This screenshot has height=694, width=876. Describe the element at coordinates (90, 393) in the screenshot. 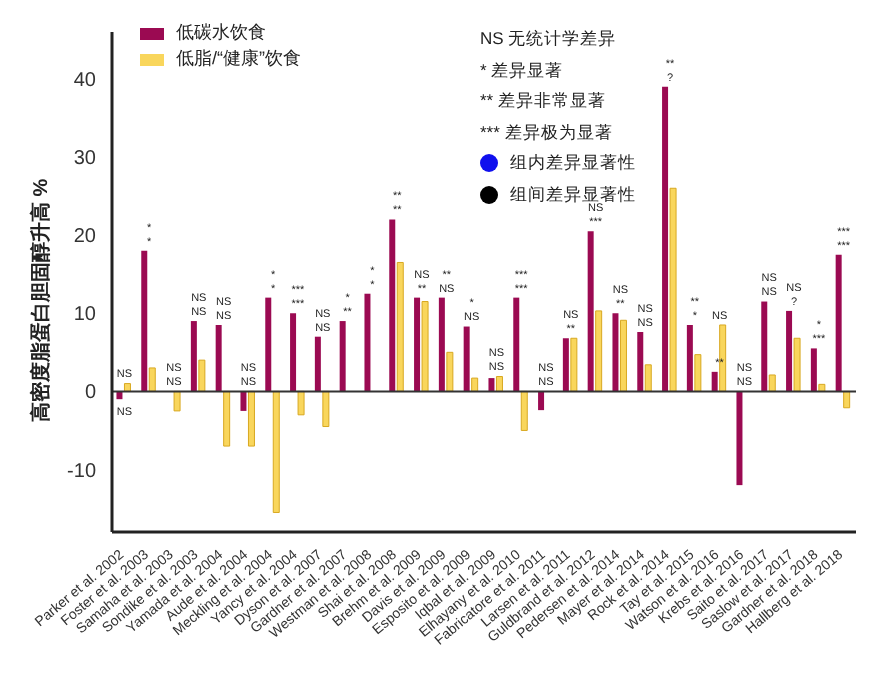

I see `y-tick-label: 0` at that location.